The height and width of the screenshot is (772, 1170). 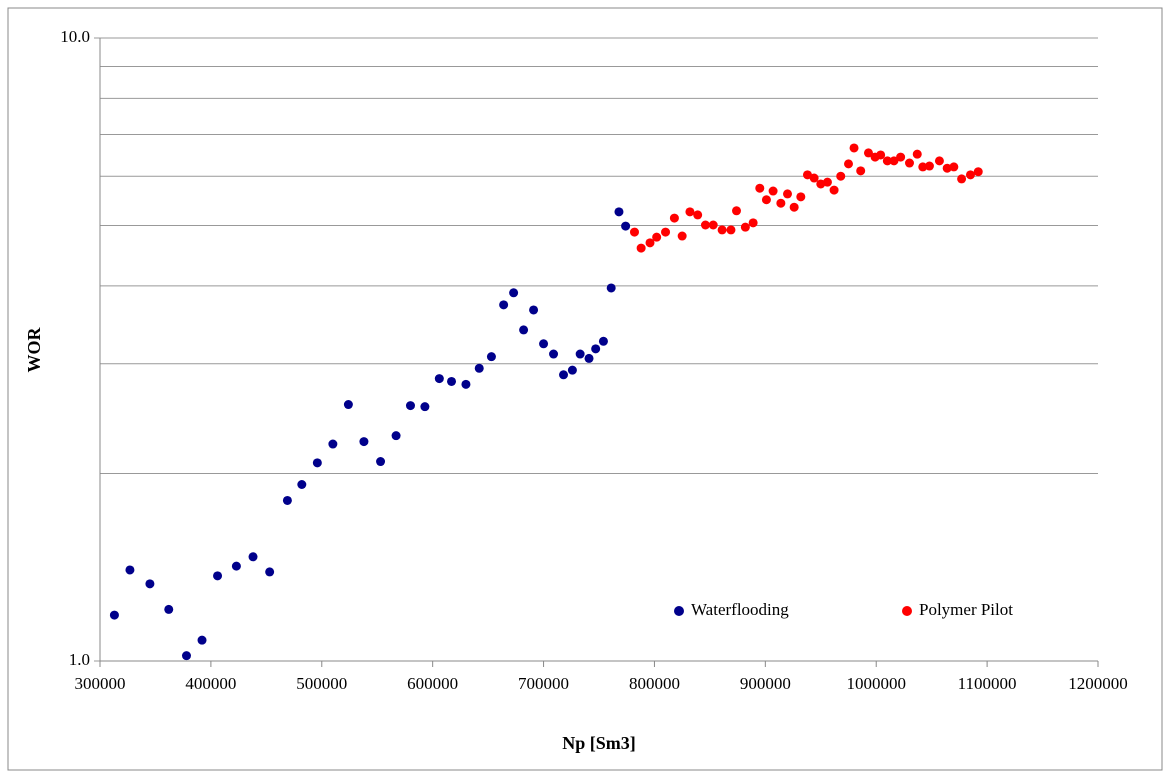 I want to click on x-tick-label: 800000, so click(x=654, y=683).